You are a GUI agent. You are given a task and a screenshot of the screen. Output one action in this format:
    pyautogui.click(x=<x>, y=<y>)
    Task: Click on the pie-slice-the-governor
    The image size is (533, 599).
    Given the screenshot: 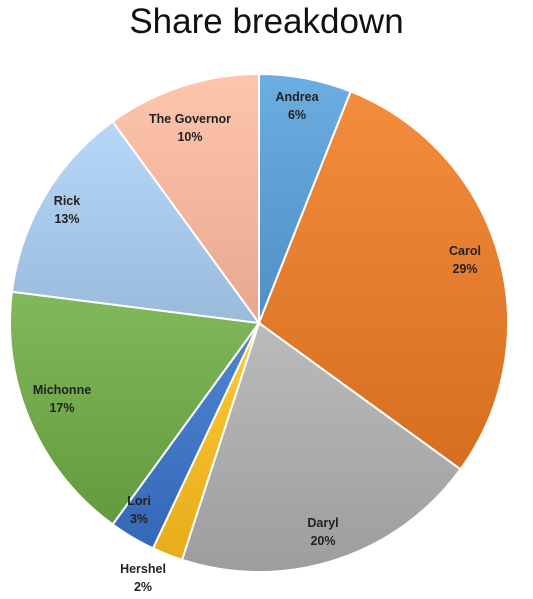 What is the action you would take?
    pyautogui.click(x=185, y=199)
    